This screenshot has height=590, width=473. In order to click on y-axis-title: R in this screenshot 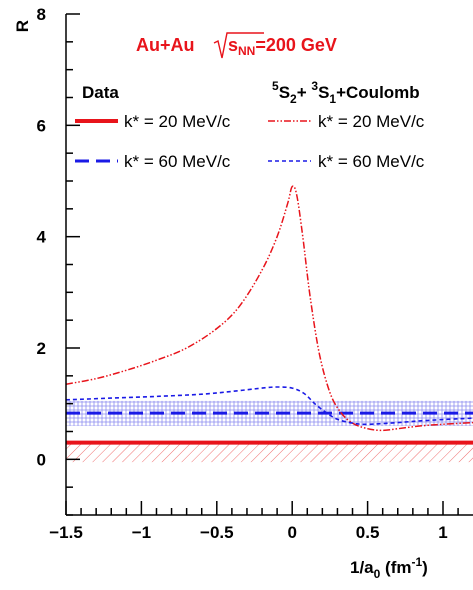, I will do `click(22, 26)`.